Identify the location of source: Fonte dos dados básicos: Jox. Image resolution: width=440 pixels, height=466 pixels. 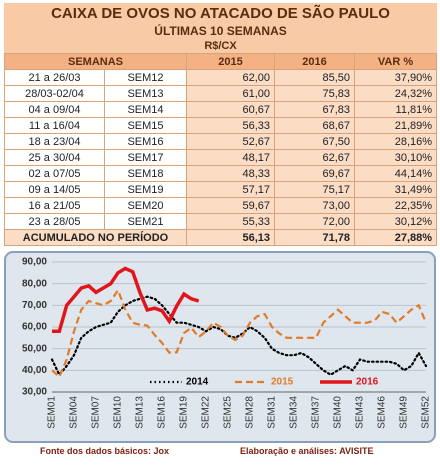
(105, 451).